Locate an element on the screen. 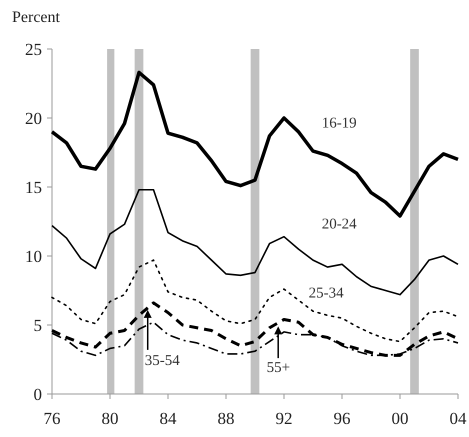 The image size is (469, 437). series-label: 16-19 is located at coordinates (339, 124).